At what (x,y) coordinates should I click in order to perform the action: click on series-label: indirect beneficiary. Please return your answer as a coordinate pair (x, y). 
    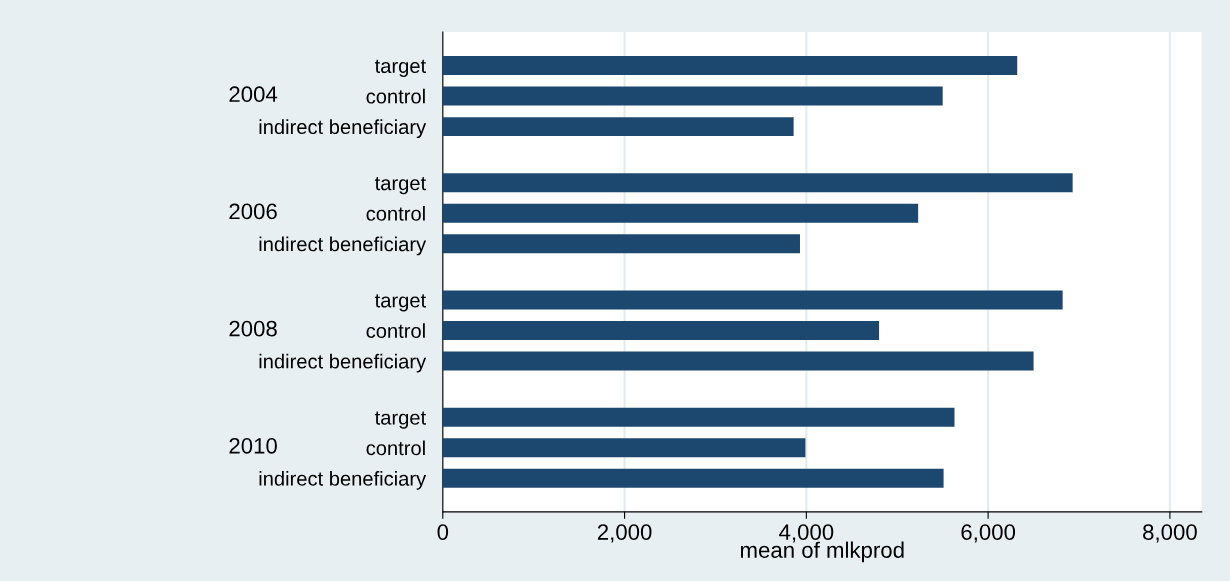
    Looking at the image, I should click on (343, 129).